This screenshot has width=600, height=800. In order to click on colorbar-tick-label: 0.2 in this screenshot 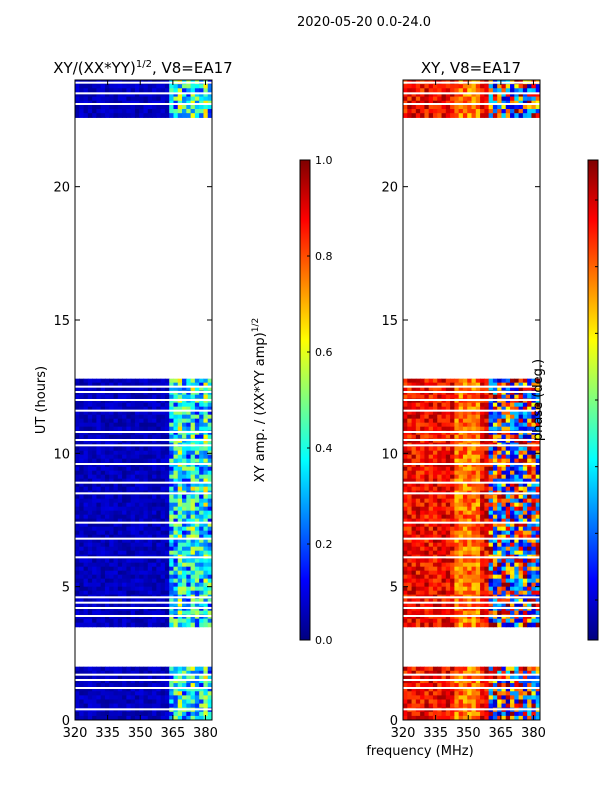, I will do `click(324, 544)`.